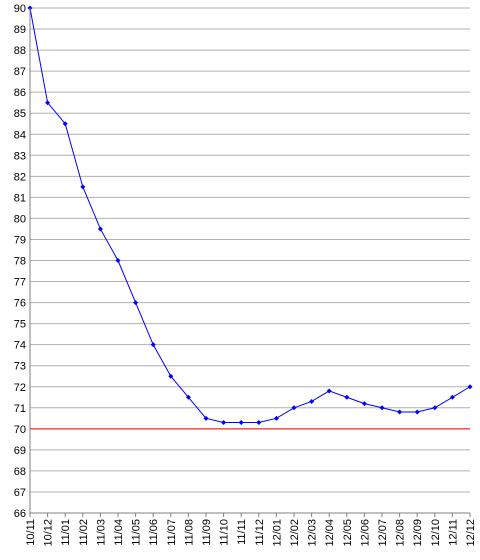 The width and height of the screenshot is (480, 560). Describe the element at coordinates (20, 30) in the screenshot. I see `y-tick-label: 89` at that location.